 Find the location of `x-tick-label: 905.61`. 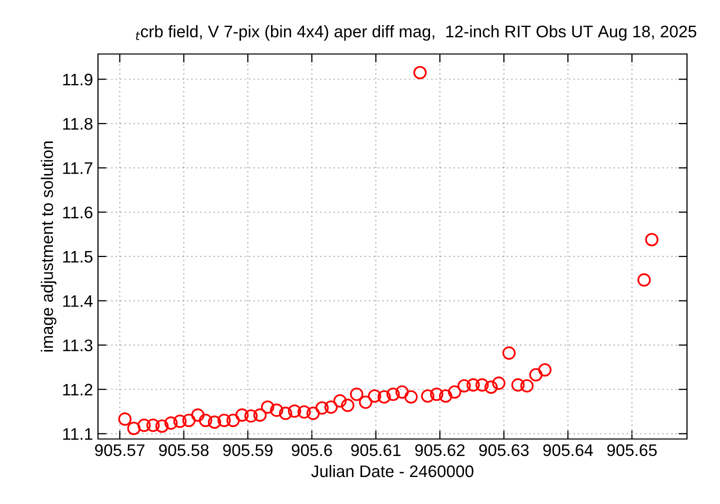

x-tick-label: 905.61 is located at coordinates (376, 450).